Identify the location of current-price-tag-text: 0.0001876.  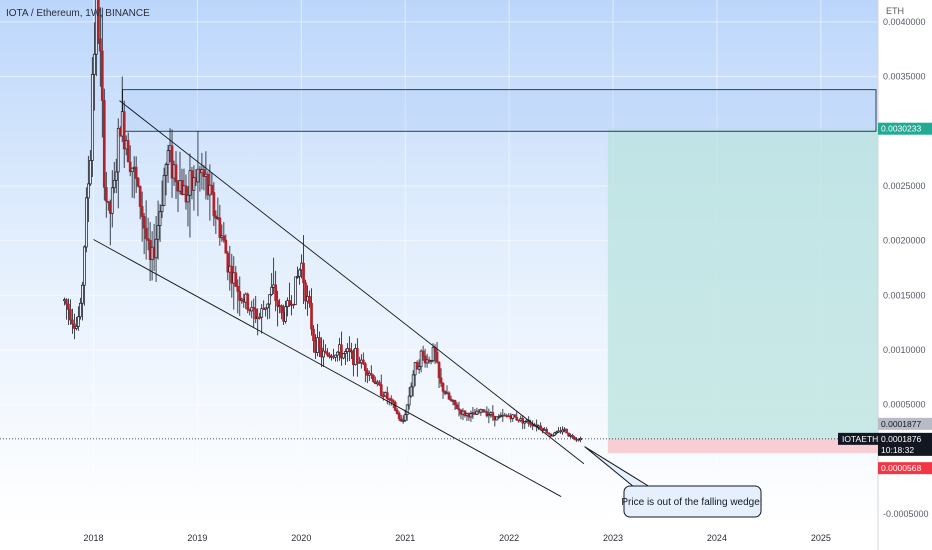
(901, 439).